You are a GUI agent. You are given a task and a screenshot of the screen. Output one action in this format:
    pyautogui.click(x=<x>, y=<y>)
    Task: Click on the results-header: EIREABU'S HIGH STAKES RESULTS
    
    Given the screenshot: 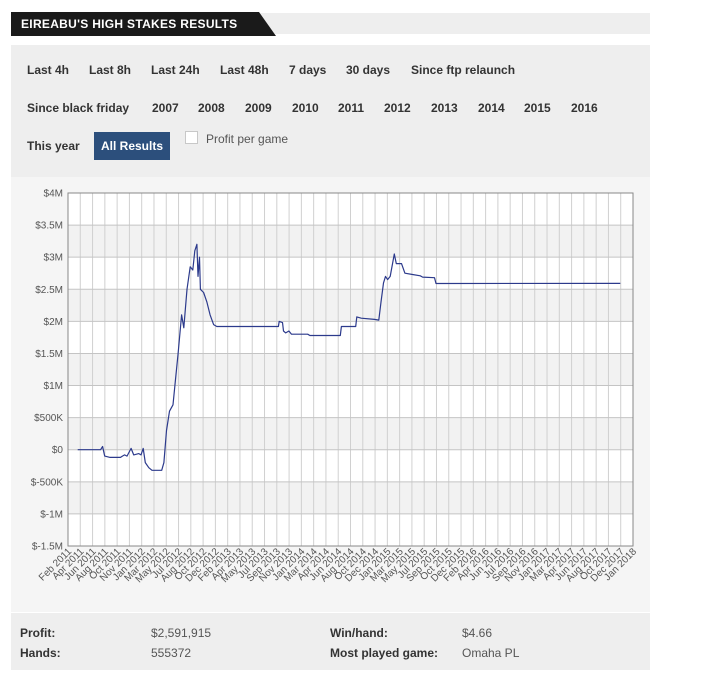 What is the action you would take?
    pyautogui.click(x=330, y=24)
    